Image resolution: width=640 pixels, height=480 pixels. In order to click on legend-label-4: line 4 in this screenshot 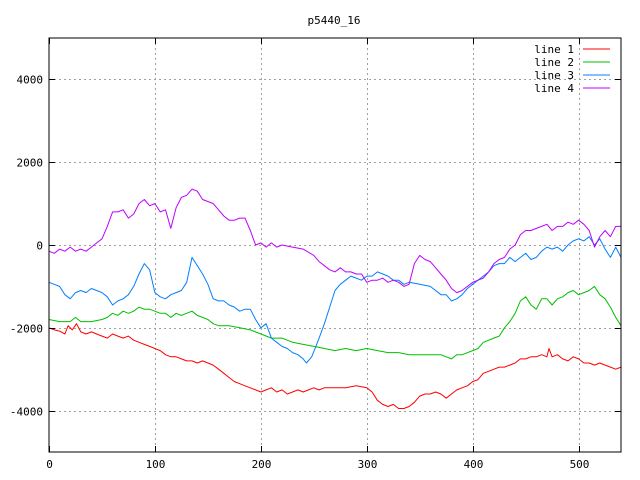, I will do `click(554, 88)`.